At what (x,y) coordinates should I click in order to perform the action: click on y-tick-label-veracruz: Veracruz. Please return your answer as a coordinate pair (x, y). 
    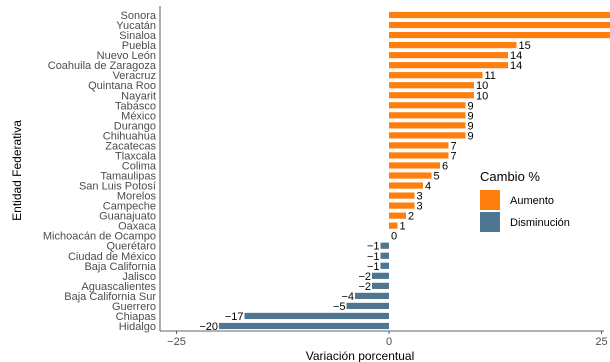
    Looking at the image, I should click on (134, 76).